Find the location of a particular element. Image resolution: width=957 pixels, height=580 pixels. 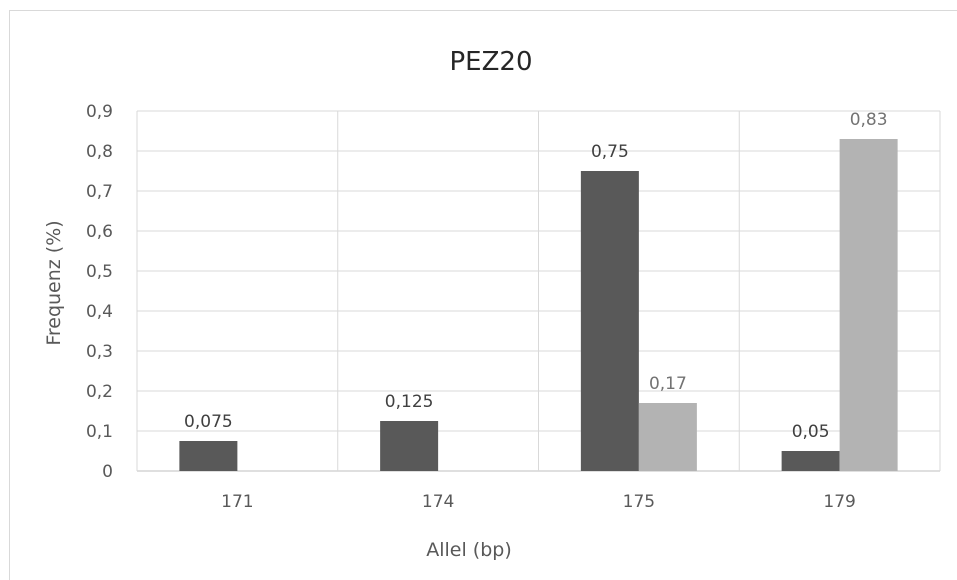

data-label: 0,05 is located at coordinates (811, 432).